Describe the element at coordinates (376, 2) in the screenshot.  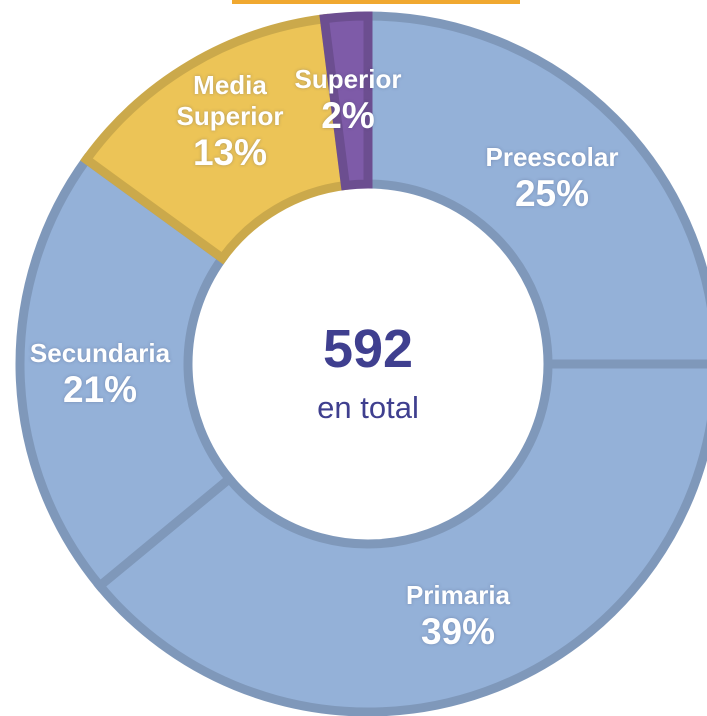
I see `top-bar` at that location.